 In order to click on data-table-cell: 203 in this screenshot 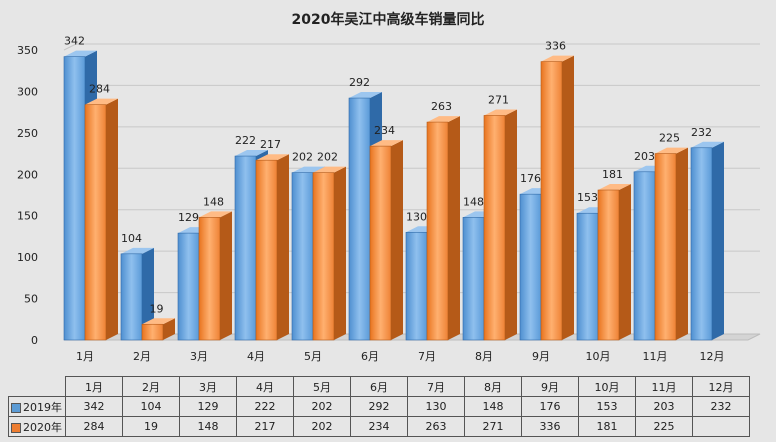, I will do `click(664, 406)`.